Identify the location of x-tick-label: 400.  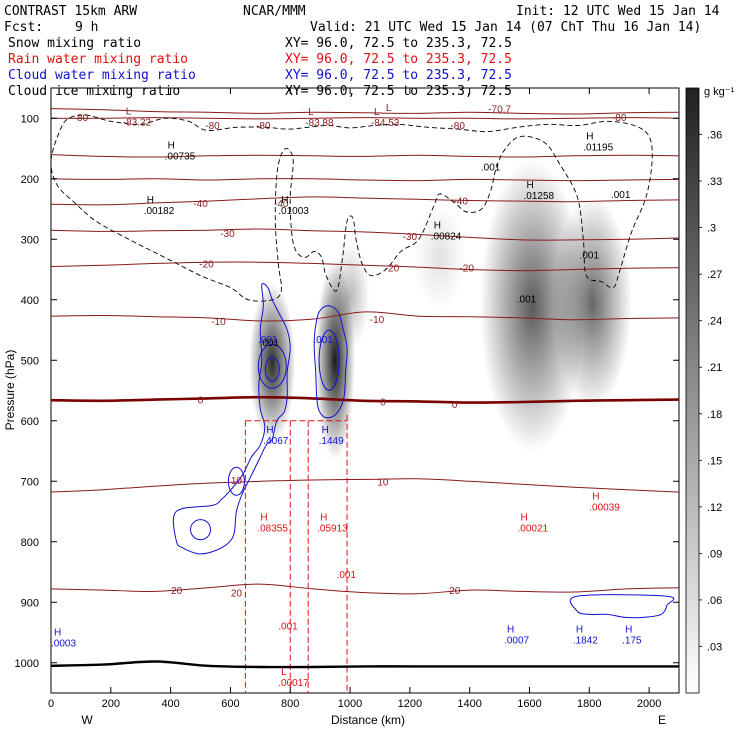
(170, 704).